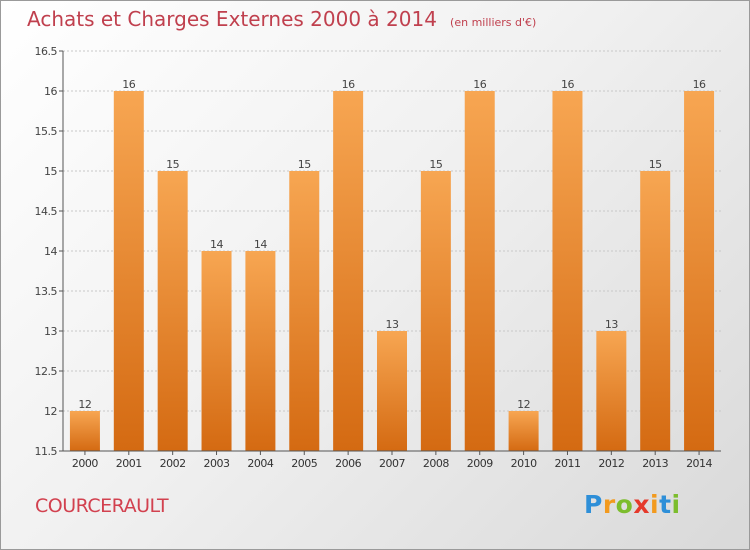  Describe the element at coordinates (50, 411) in the screenshot. I see `y-tick-label: 12` at that location.